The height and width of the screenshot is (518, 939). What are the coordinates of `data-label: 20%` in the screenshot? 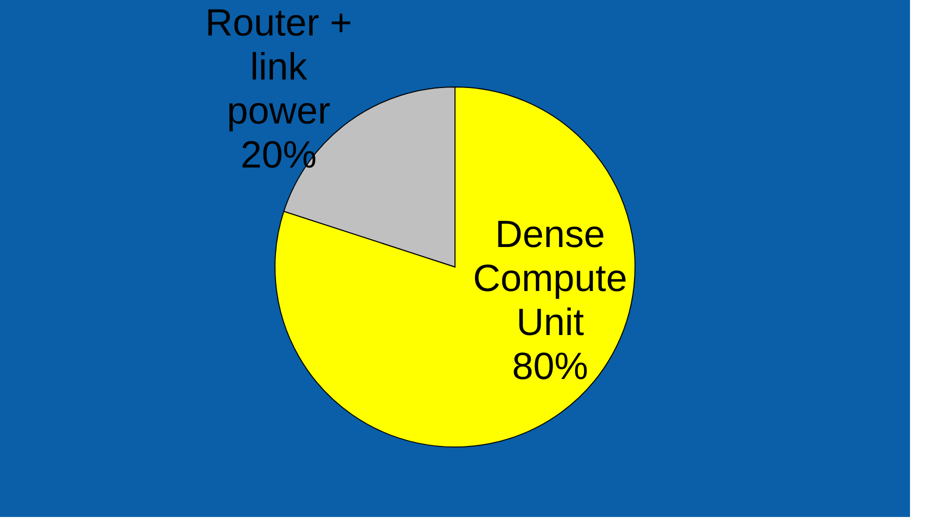 It's located at (278, 155).